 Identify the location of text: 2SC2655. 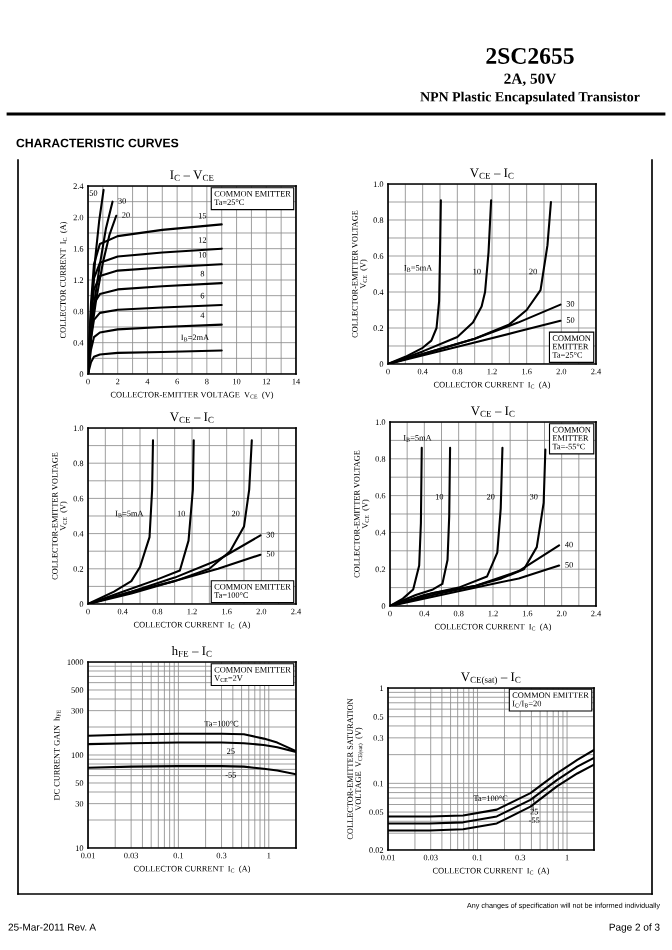
(530, 56).